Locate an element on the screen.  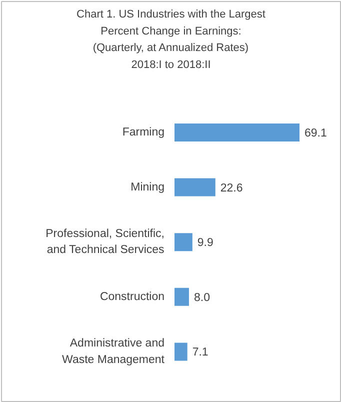
data-label: 7.1 is located at coordinates (200, 352).